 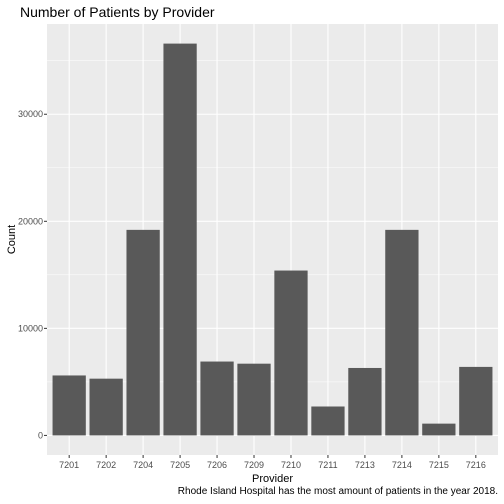 What do you see at coordinates (30, 114) in the screenshot?
I see `y-tick-label: 30000` at bounding box center [30, 114].